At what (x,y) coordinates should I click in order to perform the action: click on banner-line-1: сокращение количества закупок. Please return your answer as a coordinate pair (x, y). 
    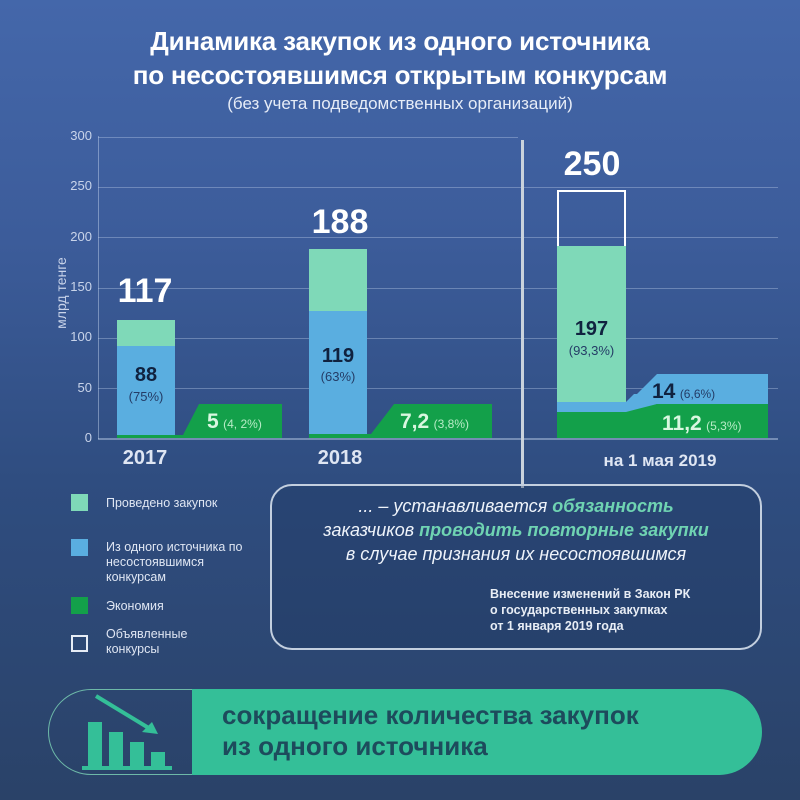
    Looking at the image, I should click on (430, 715).